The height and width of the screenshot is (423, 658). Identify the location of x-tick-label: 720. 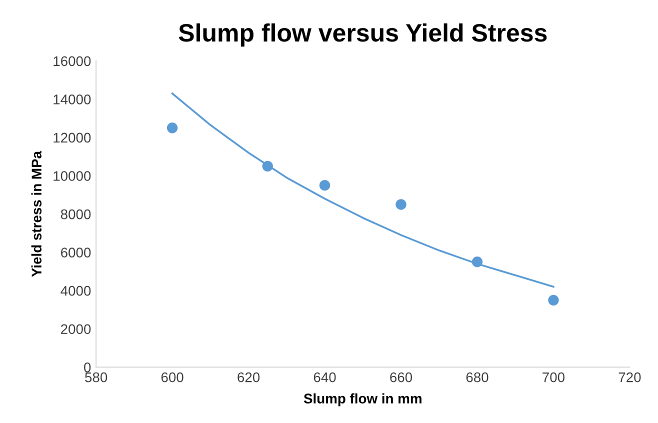
(629, 377).